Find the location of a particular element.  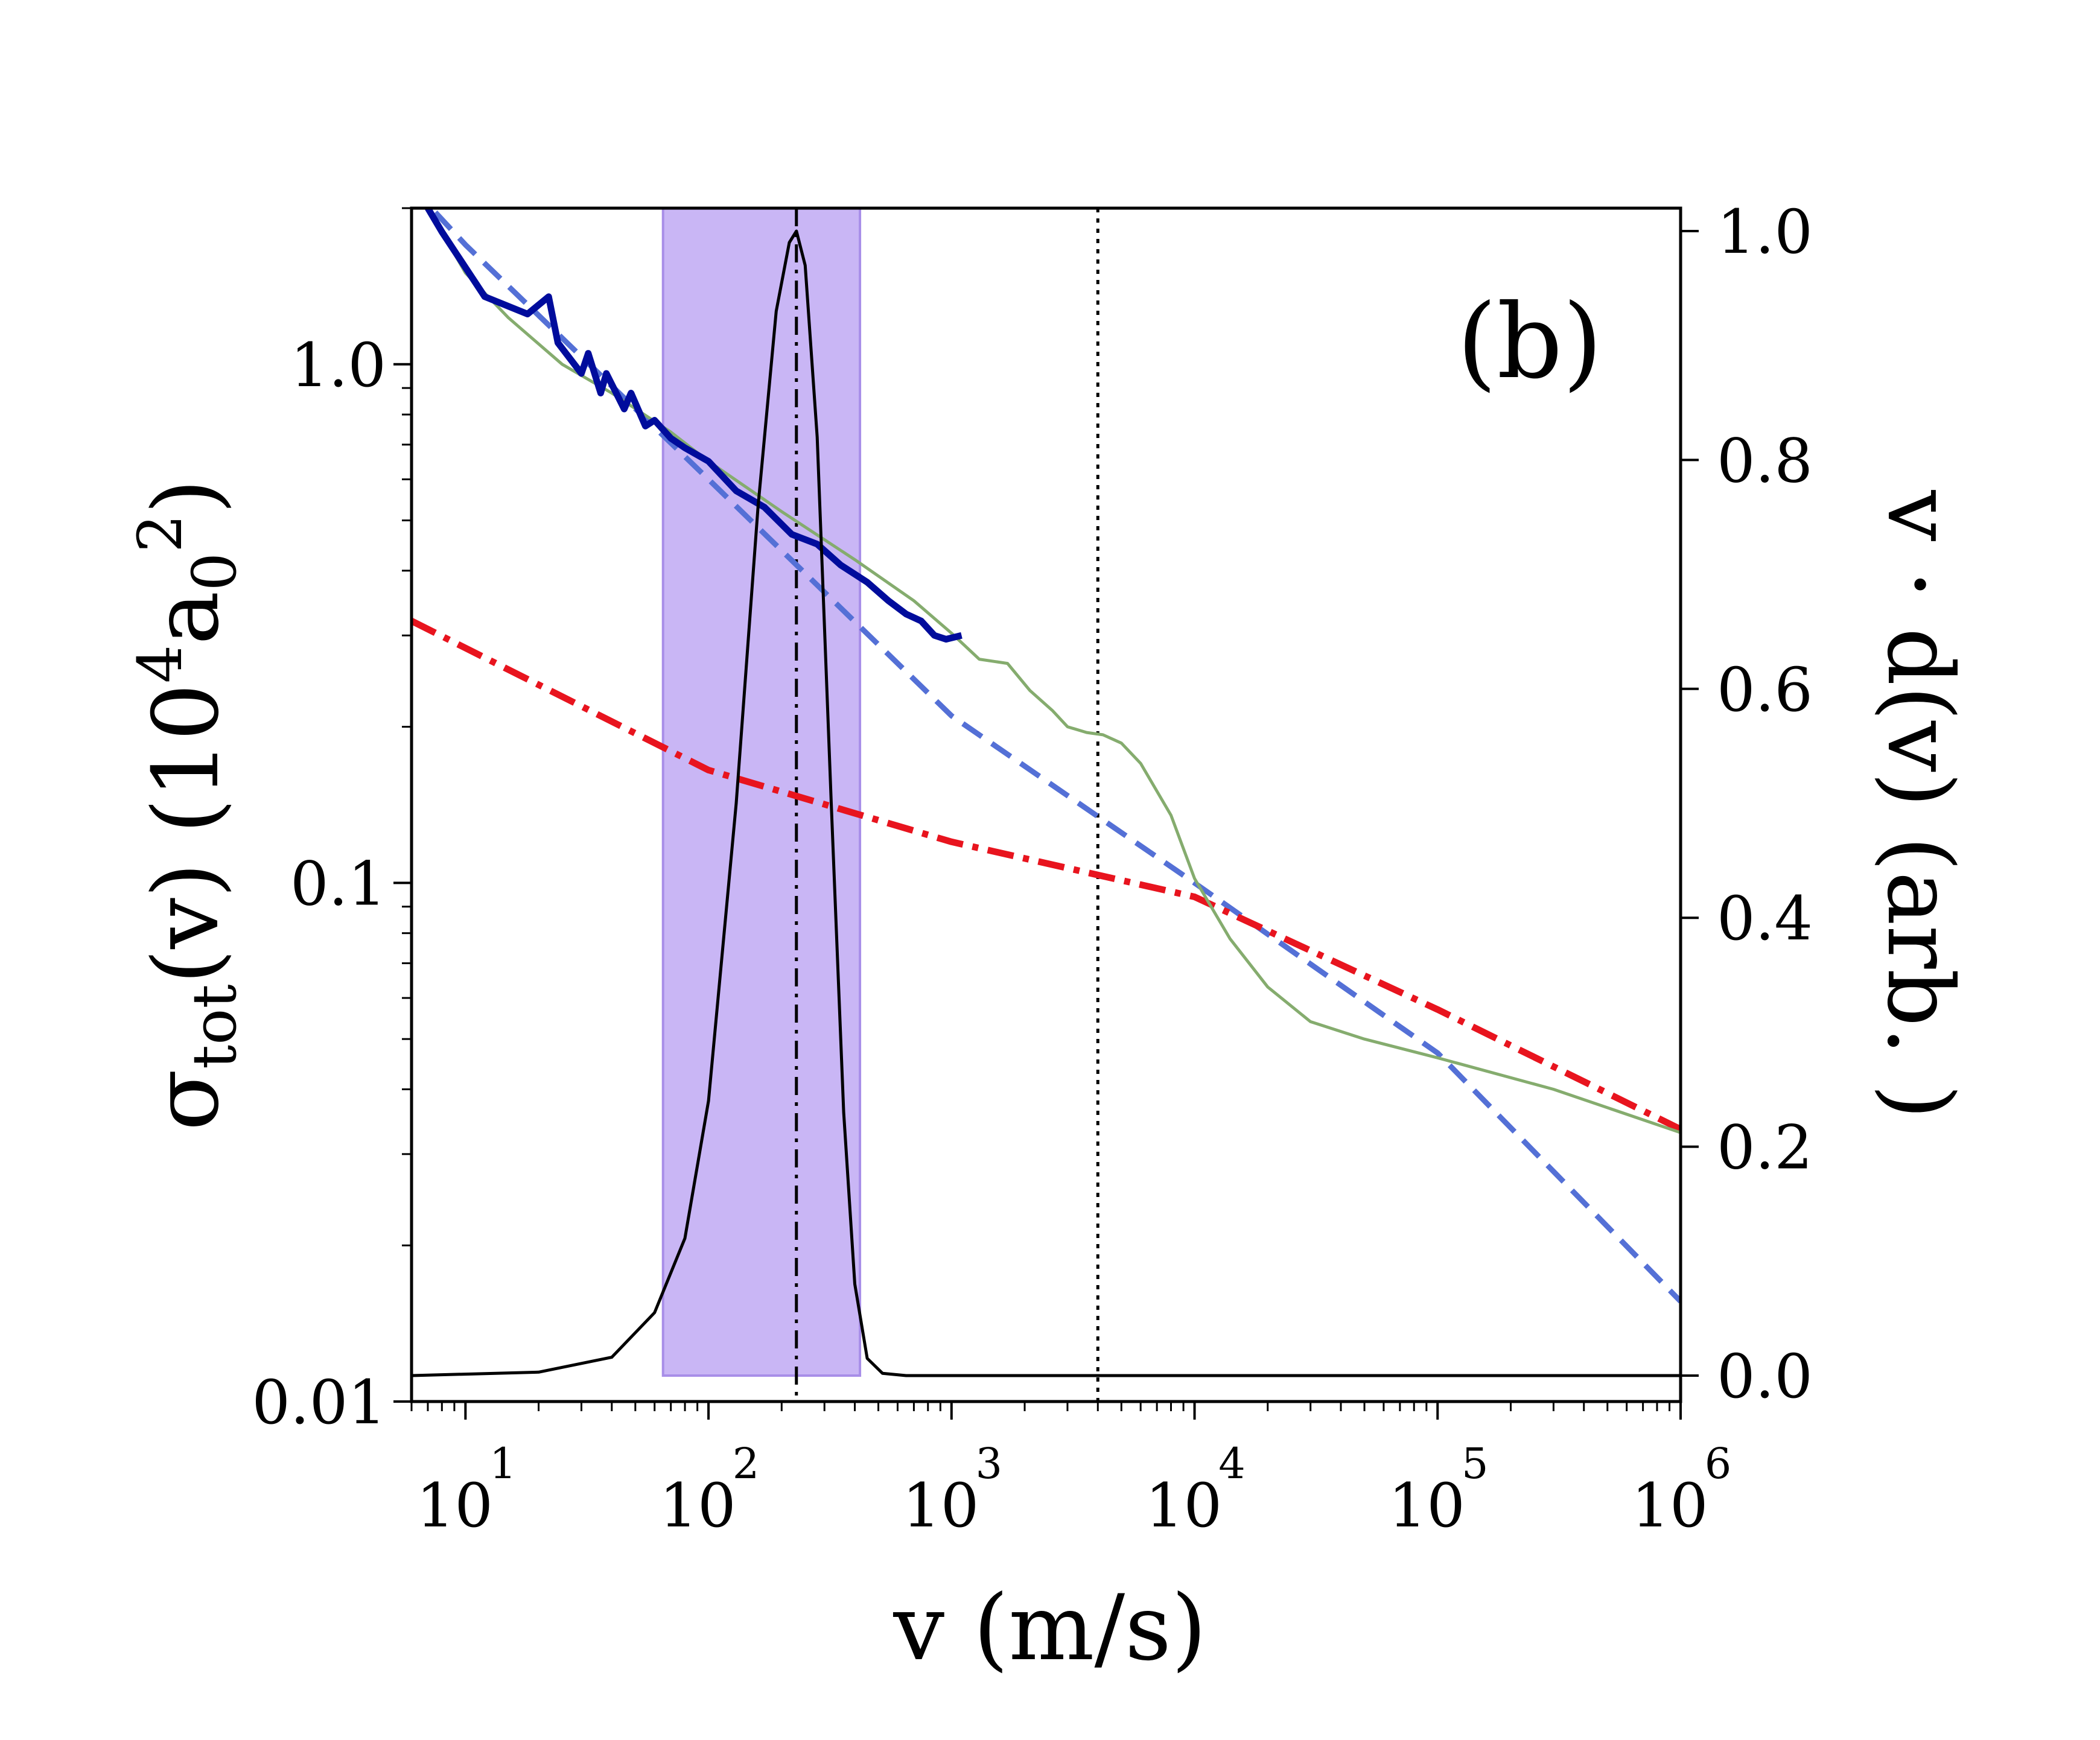

x-tick-exponent: 2 is located at coordinates (746, 1463).